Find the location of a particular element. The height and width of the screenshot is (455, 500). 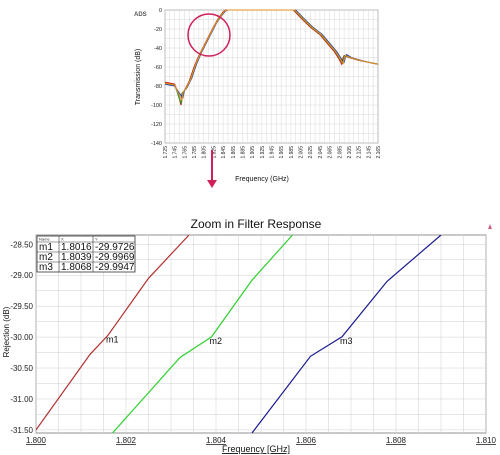

marker-table-cell: -29.9969 is located at coordinates (115, 257).